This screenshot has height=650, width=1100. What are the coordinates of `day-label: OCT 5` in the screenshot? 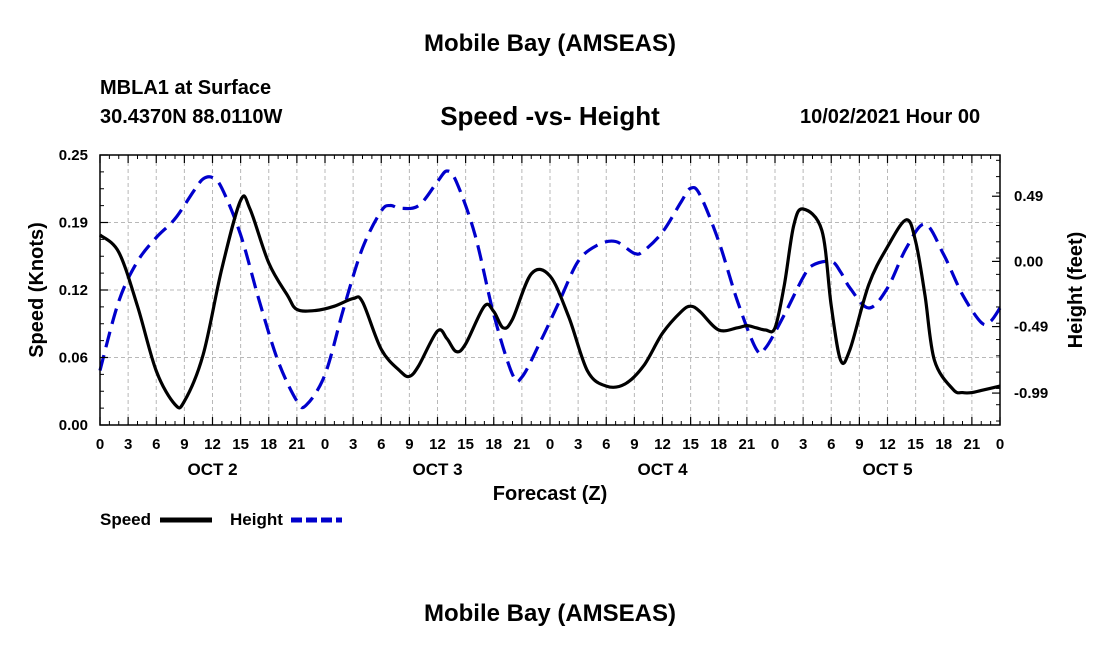 It's located at (887, 469).